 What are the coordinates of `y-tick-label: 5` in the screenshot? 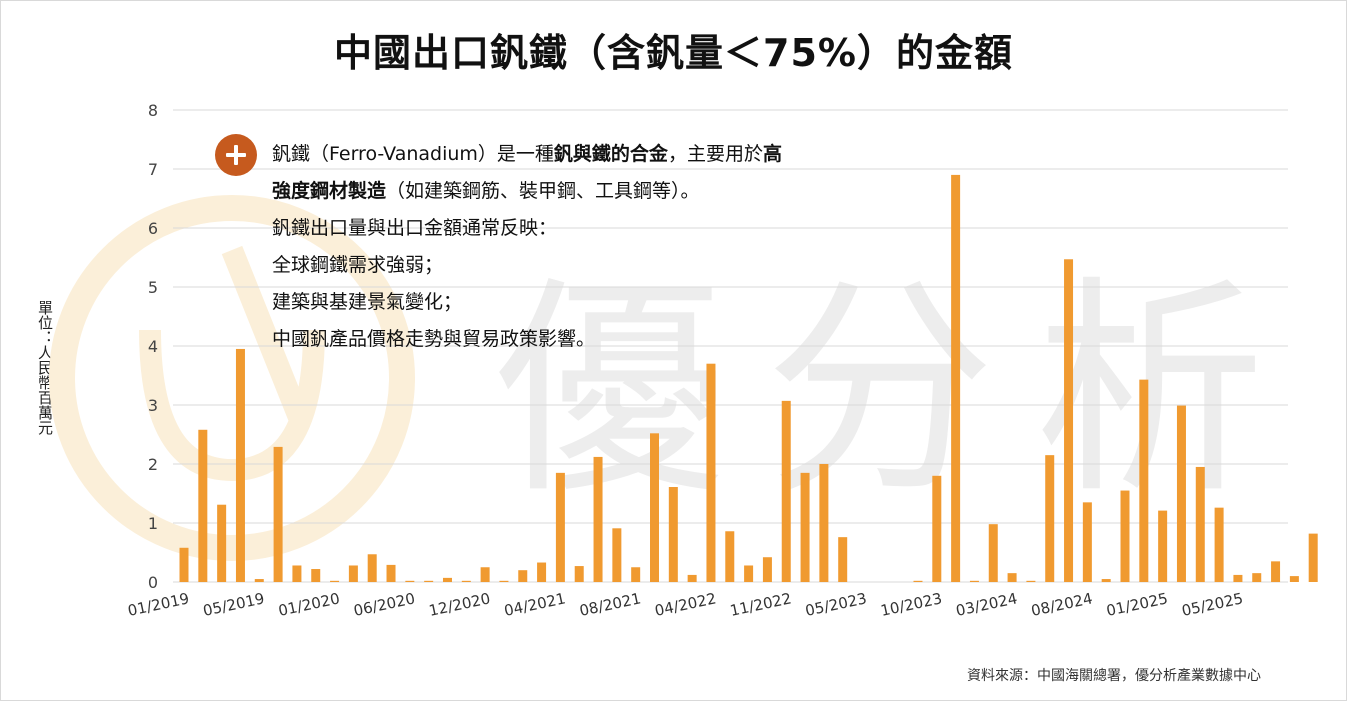 It's located at (153, 287).